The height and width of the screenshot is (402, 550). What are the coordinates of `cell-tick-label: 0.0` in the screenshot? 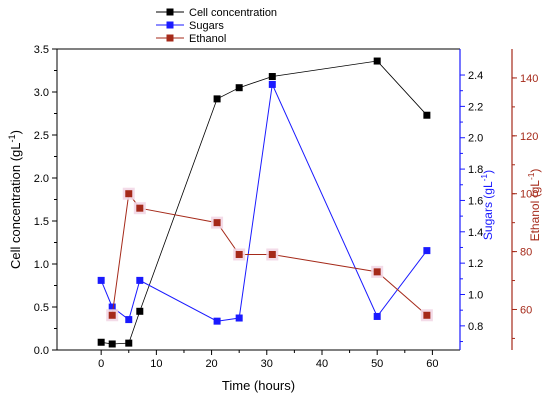 It's located at (41, 351).